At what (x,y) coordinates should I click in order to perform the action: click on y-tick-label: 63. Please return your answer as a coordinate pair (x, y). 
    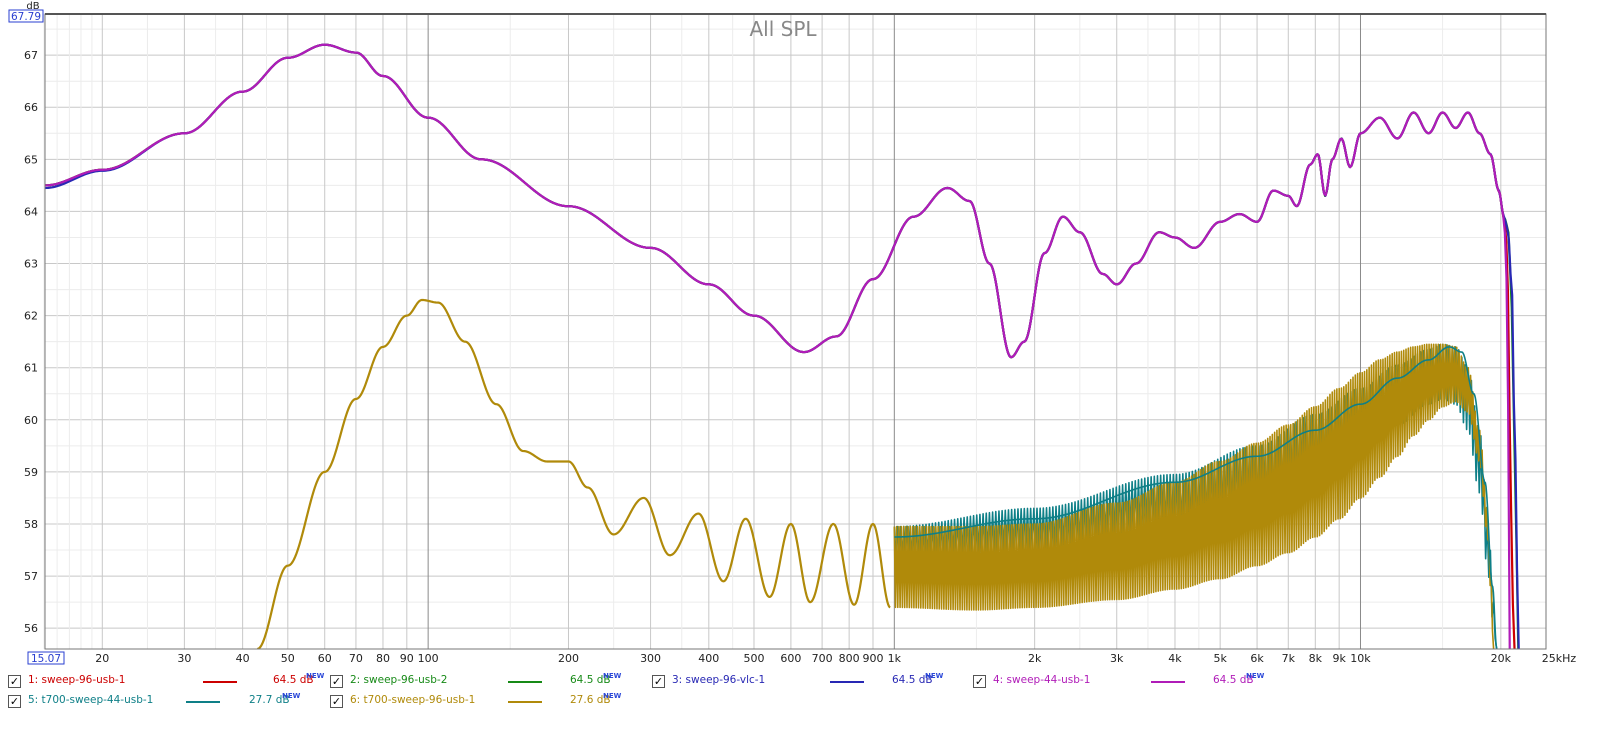
    Looking at the image, I should click on (31, 264).